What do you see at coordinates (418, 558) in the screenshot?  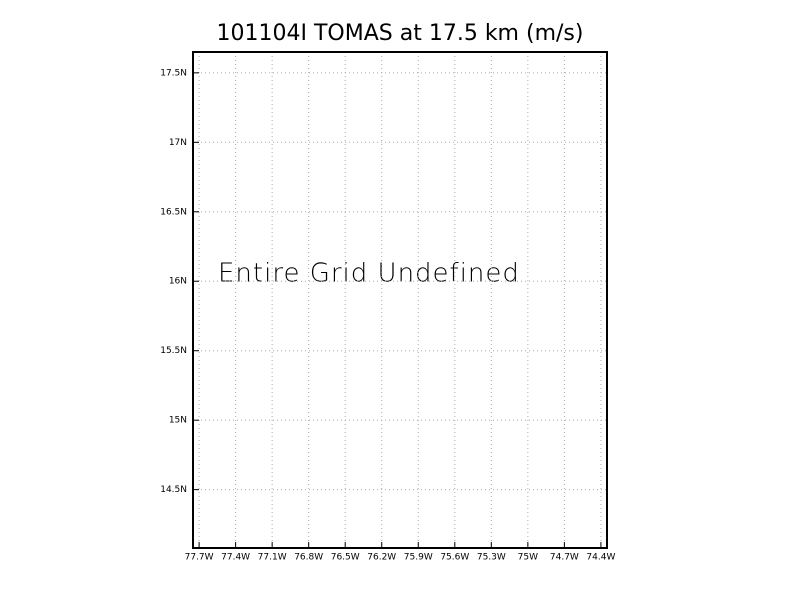 I see `x-tick-label: 75.9W` at bounding box center [418, 558].